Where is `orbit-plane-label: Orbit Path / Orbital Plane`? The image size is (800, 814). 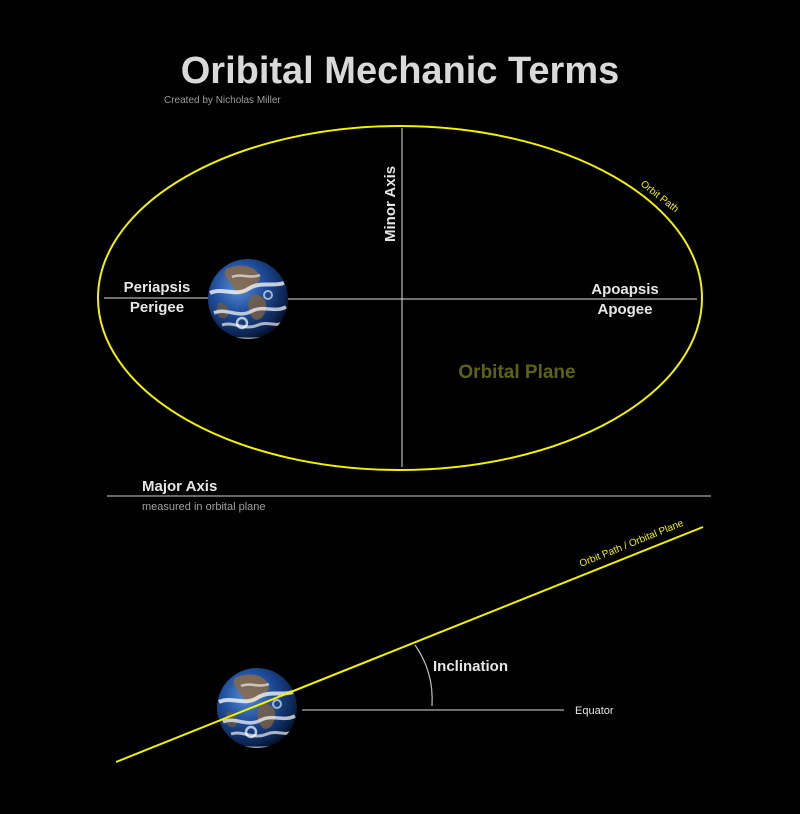
orbit-plane-label: Orbit Path / Orbital Plane is located at coordinates (632, 544).